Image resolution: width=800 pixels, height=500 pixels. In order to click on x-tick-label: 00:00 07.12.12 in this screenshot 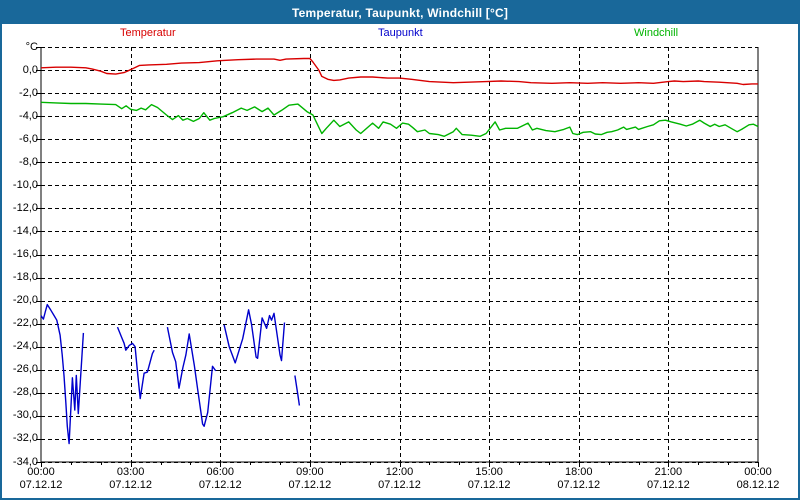, I will do `click(41, 479)`.